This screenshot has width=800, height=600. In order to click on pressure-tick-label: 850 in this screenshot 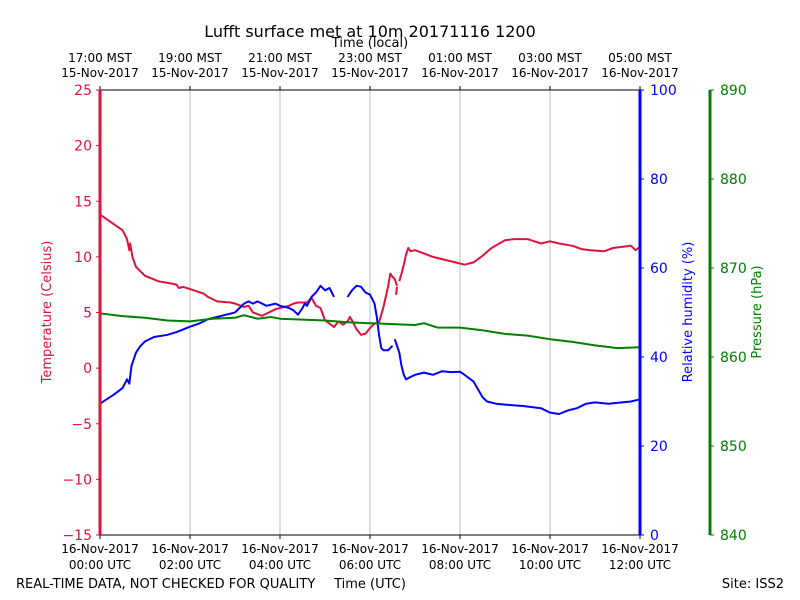, I will do `click(733, 447)`.